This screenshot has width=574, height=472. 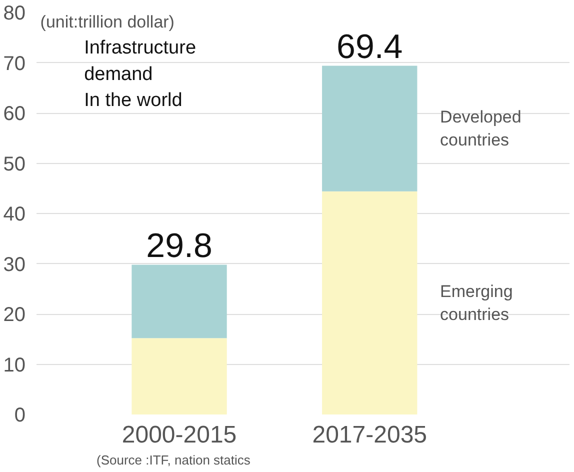 What do you see at coordinates (179, 246) in the screenshot?
I see `total-label: 29.8` at bounding box center [179, 246].